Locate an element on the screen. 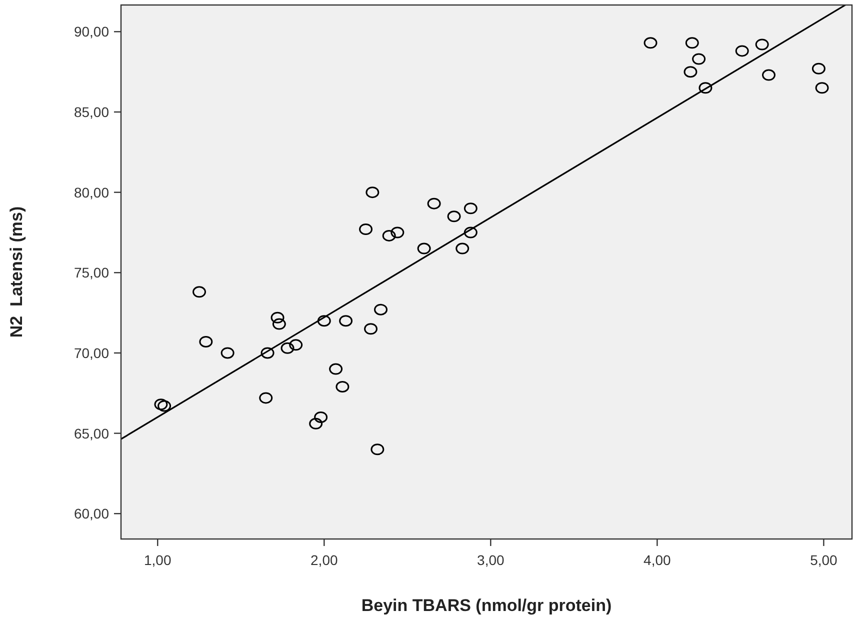  y-axis-title: N2 Latensi (ms) is located at coordinates (16, 272).